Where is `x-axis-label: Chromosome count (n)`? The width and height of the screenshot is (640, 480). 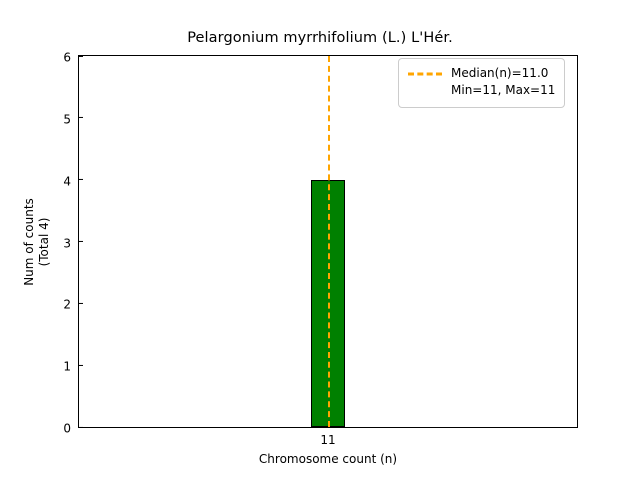
x-axis-label: Chromosome count (n) is located at coordinates (328, 459).